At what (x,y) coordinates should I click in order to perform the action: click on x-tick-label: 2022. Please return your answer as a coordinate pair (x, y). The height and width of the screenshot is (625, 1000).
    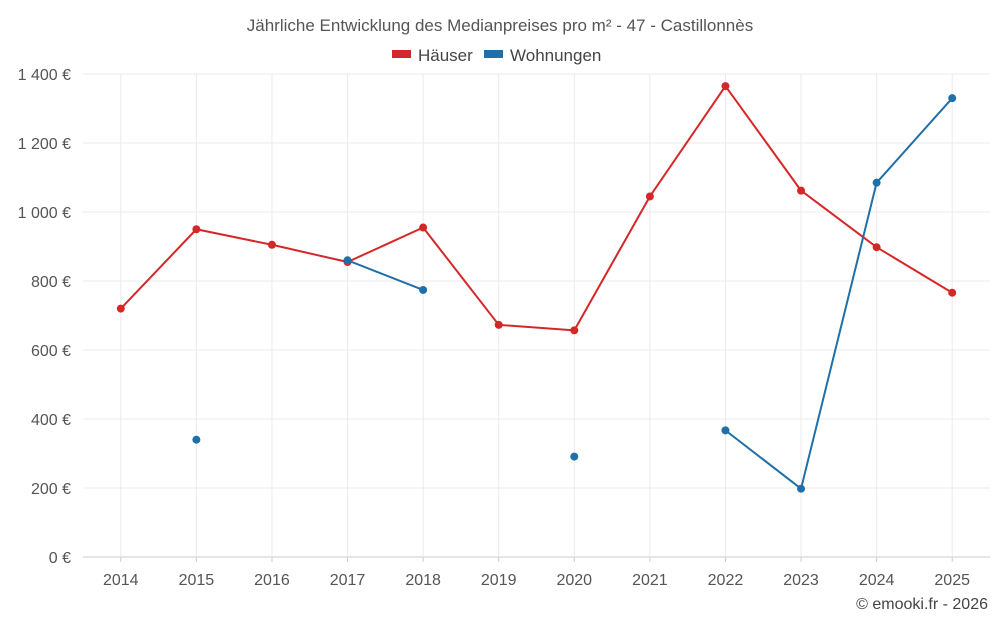
    Looking at the image, I should click on (726, 580).